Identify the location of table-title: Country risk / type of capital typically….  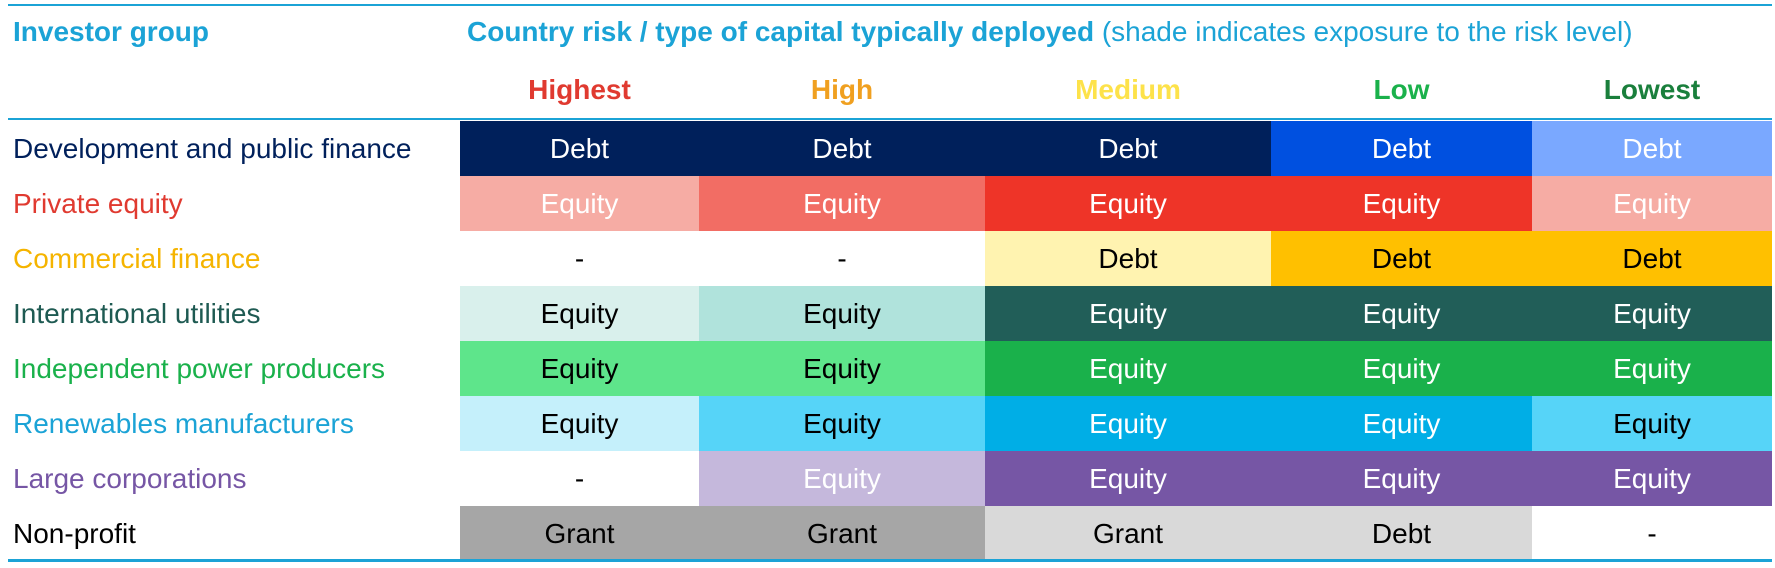
(1050, 32).